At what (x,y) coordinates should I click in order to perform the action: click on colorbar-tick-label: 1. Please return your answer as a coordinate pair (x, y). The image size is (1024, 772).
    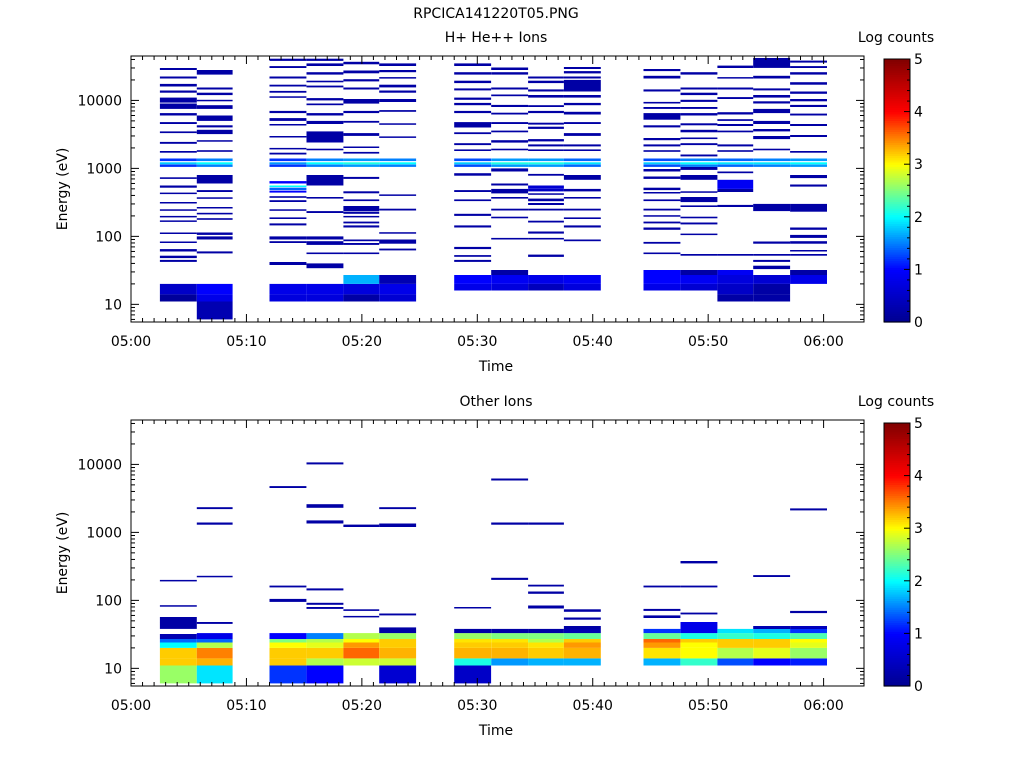
    Looking at the image, I should click on (918, 270).